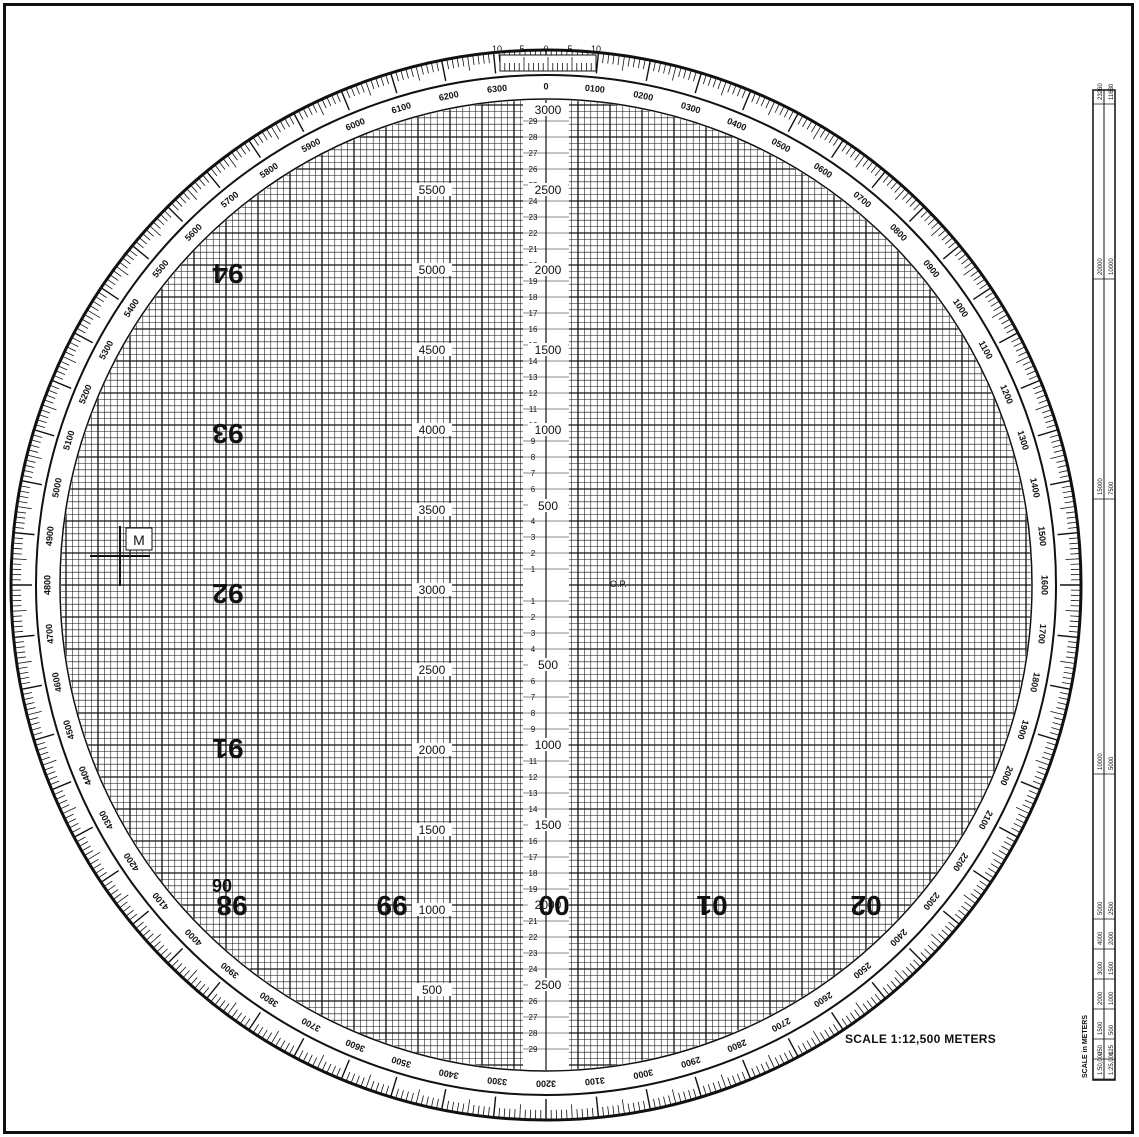 This screenshot has height=1137, width=1139. I want to click on marker-m: M, so click(121, 556).